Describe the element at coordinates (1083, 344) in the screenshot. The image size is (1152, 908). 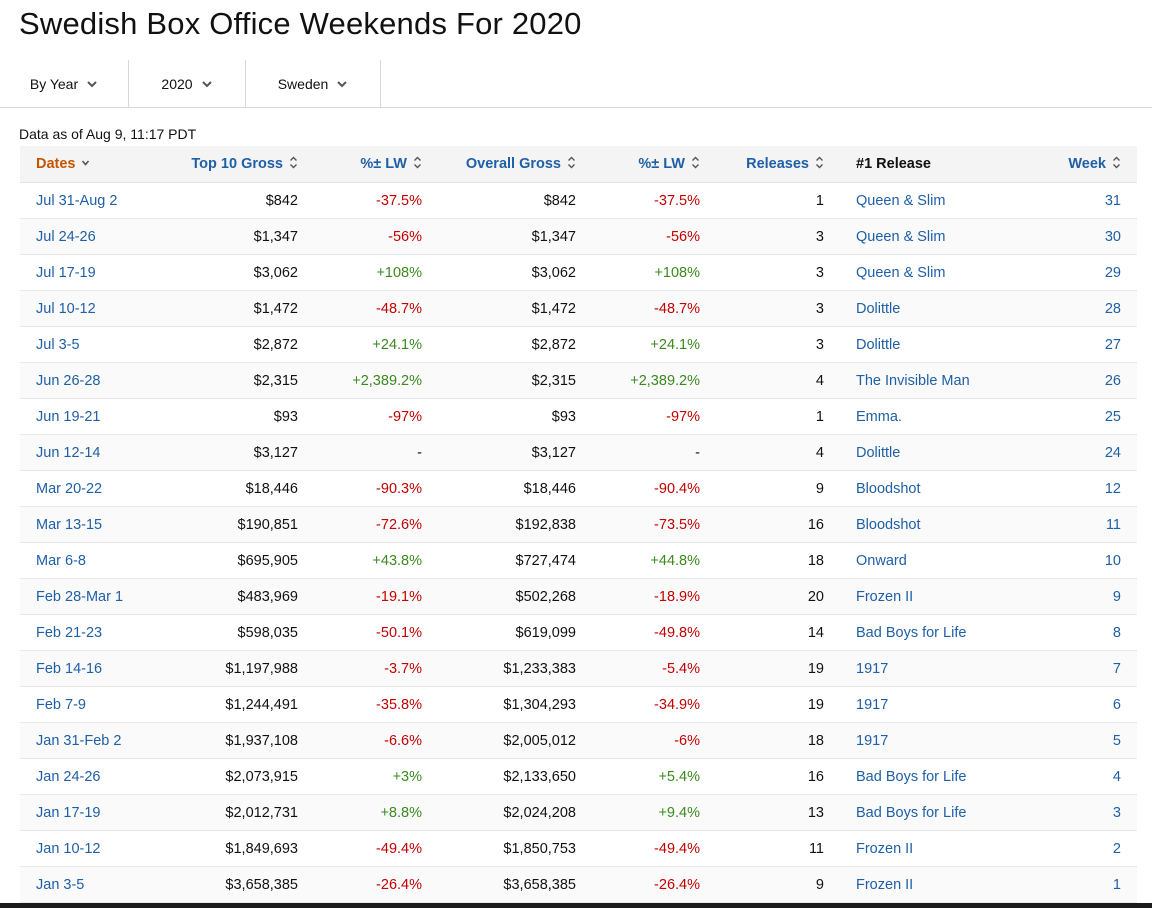
I see `cell-week: 27` at that location.